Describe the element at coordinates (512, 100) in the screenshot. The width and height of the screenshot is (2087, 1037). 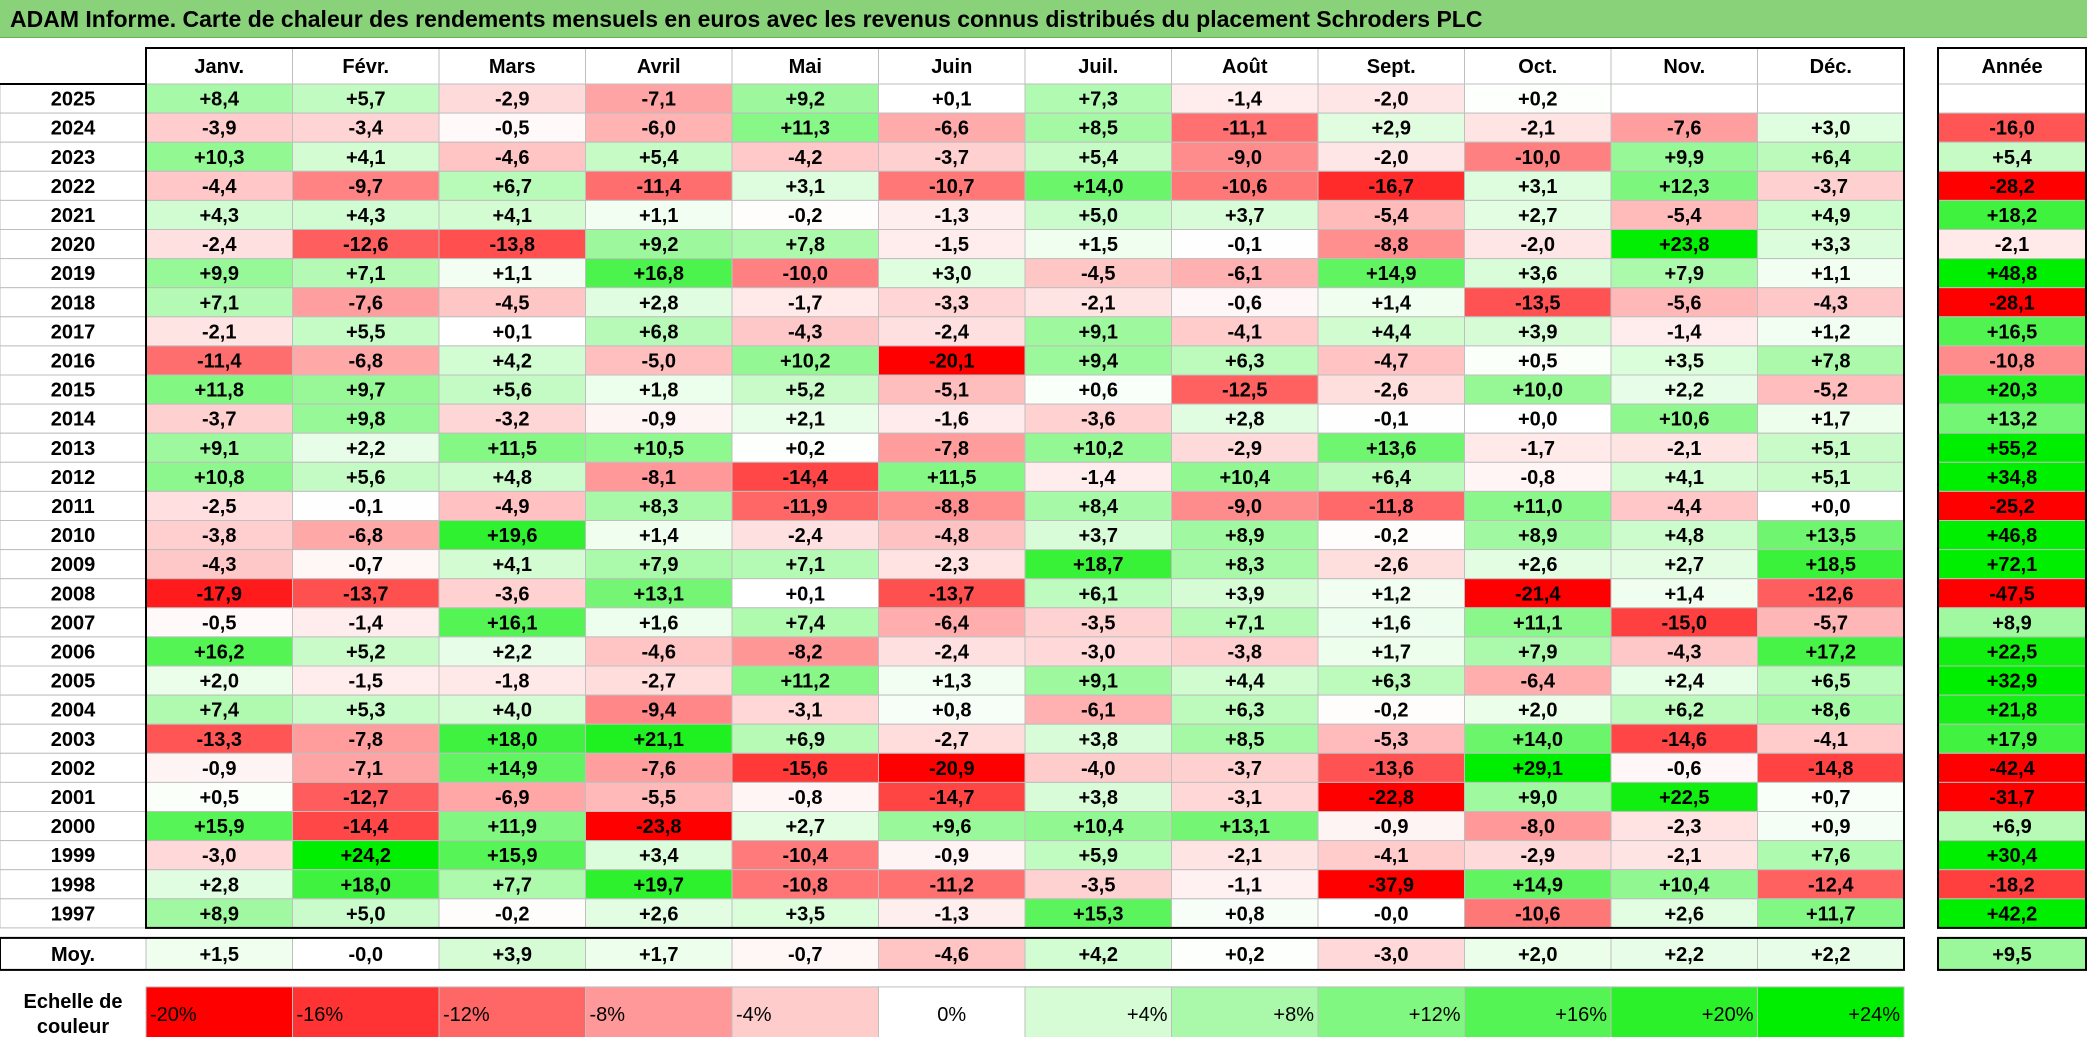
I see `heatmap-cell: -2,9` at that location.